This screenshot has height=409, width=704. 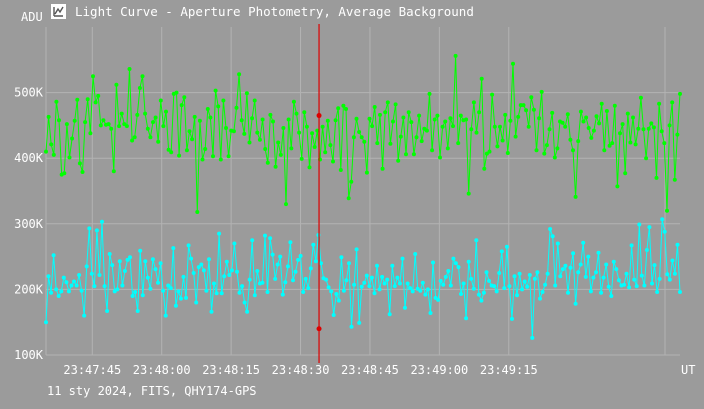 I want to click on x-tick-label: 23:48:00, so click(x=162, y=370).